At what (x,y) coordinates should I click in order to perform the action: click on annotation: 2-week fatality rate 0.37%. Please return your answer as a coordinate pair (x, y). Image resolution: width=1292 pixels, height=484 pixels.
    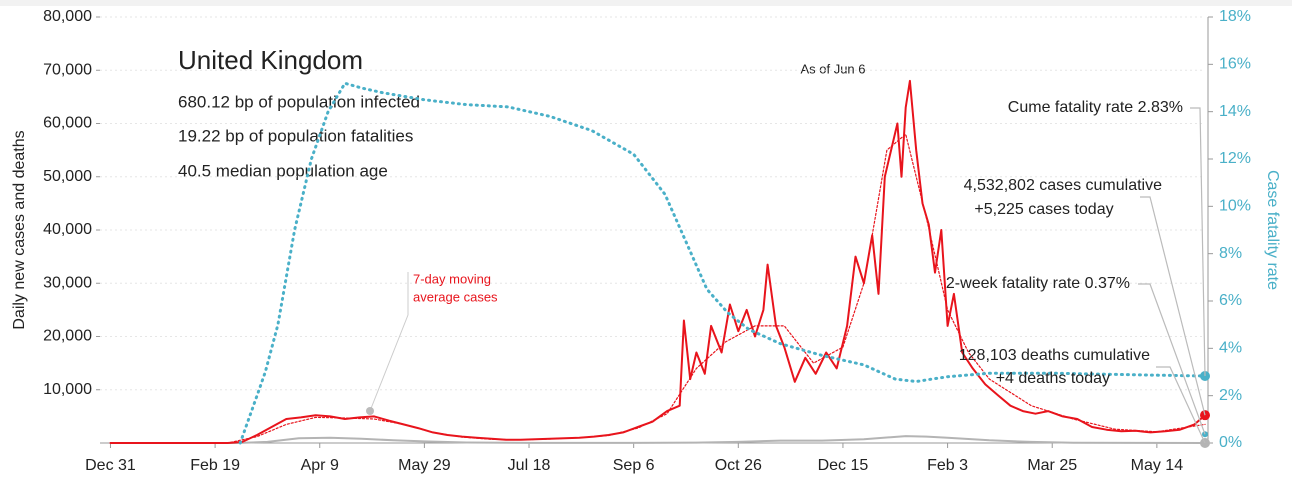
    Looking at the image, I should click on (1038, 283).